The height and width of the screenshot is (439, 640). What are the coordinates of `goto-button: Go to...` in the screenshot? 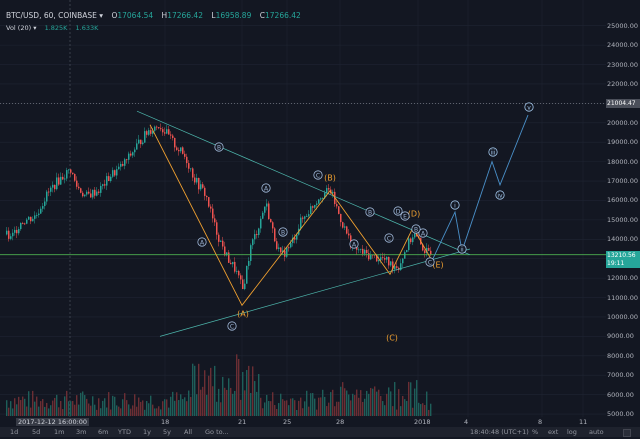 It's located at (217, 432).